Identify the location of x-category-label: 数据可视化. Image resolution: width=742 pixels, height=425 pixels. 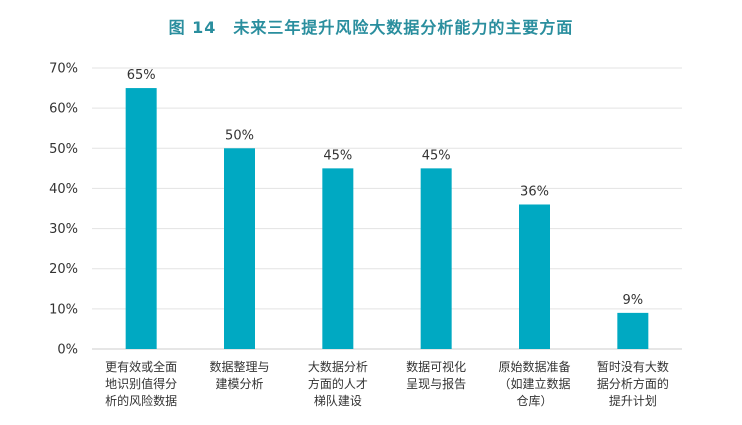
(436, 366).